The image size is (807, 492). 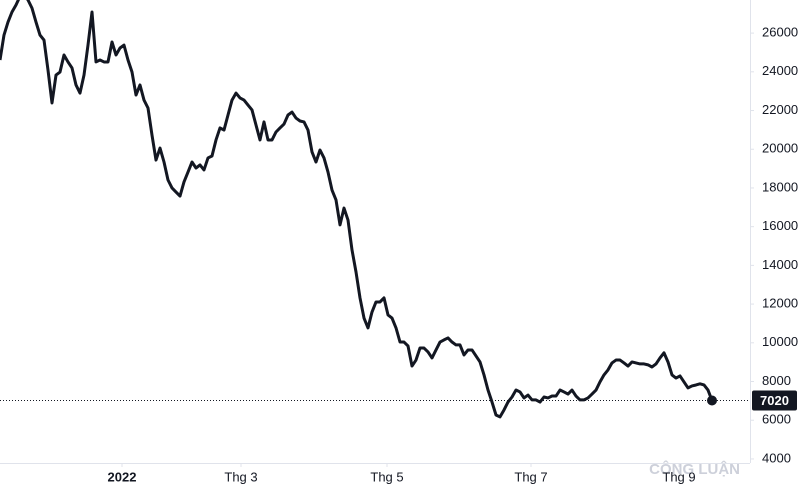 What do you see at coordinates (780, 341) in the screenshot?
I see `y-tick-label: 10000` at bounding box center [780, 341].